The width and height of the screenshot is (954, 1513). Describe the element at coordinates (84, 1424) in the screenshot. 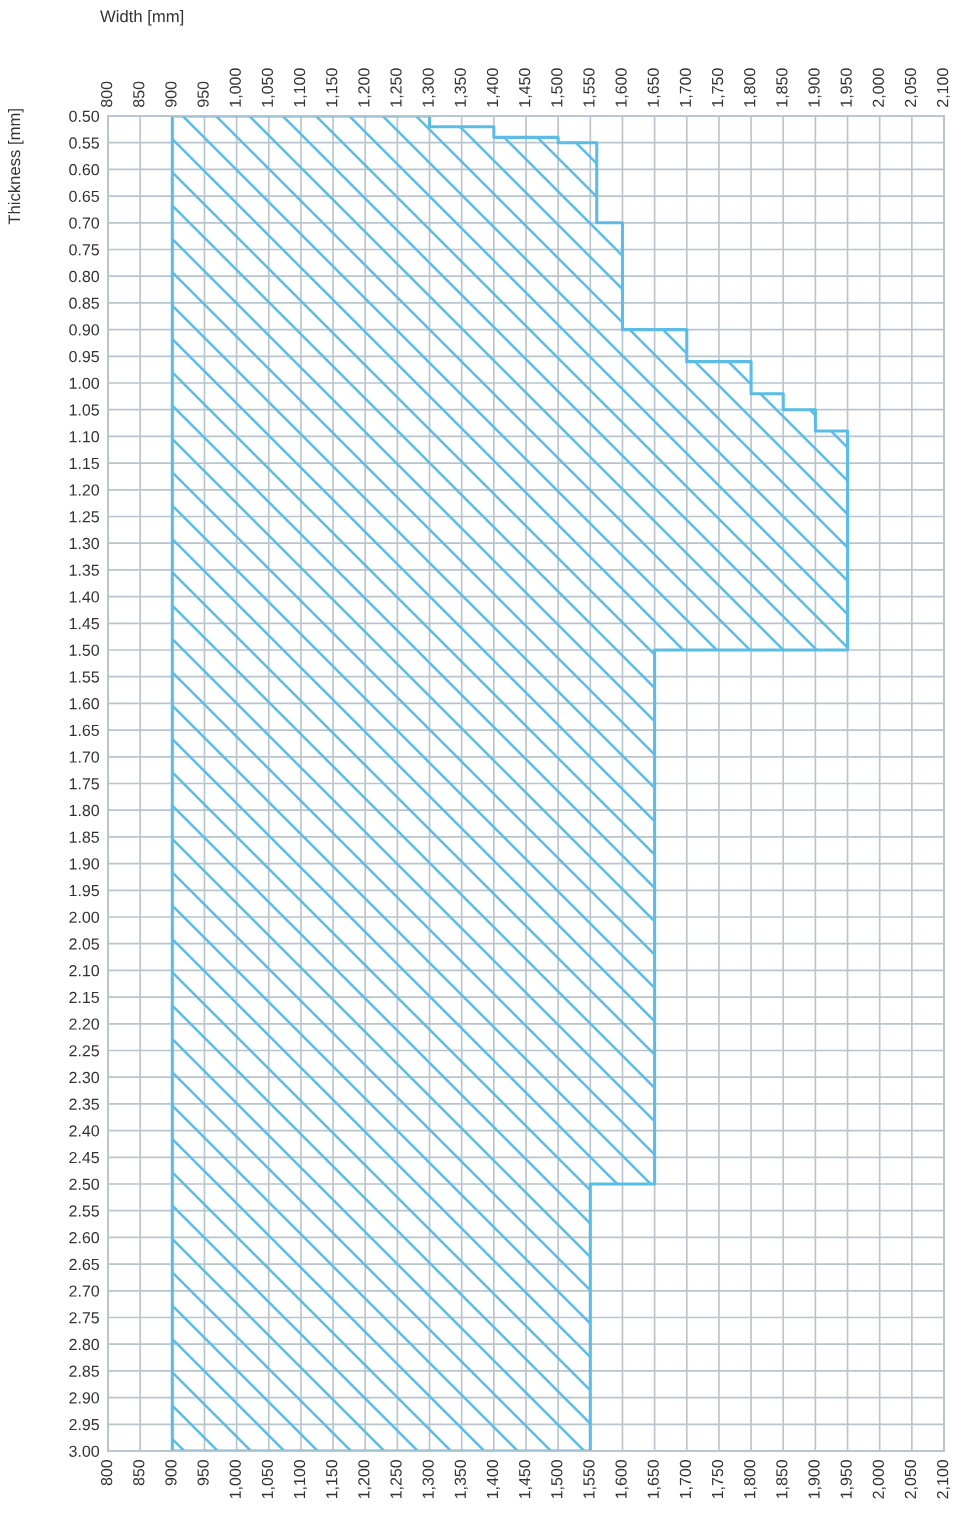

I see `y-tick-label: 2.95` at that location.